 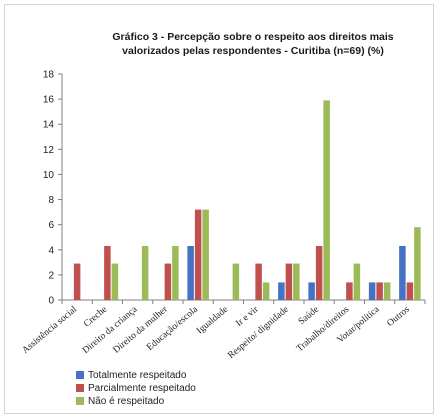 What do you see at coordinates (49, 75) in the screenshot?
I see `y-tick-label: 18` at bounding box center [49, 75].